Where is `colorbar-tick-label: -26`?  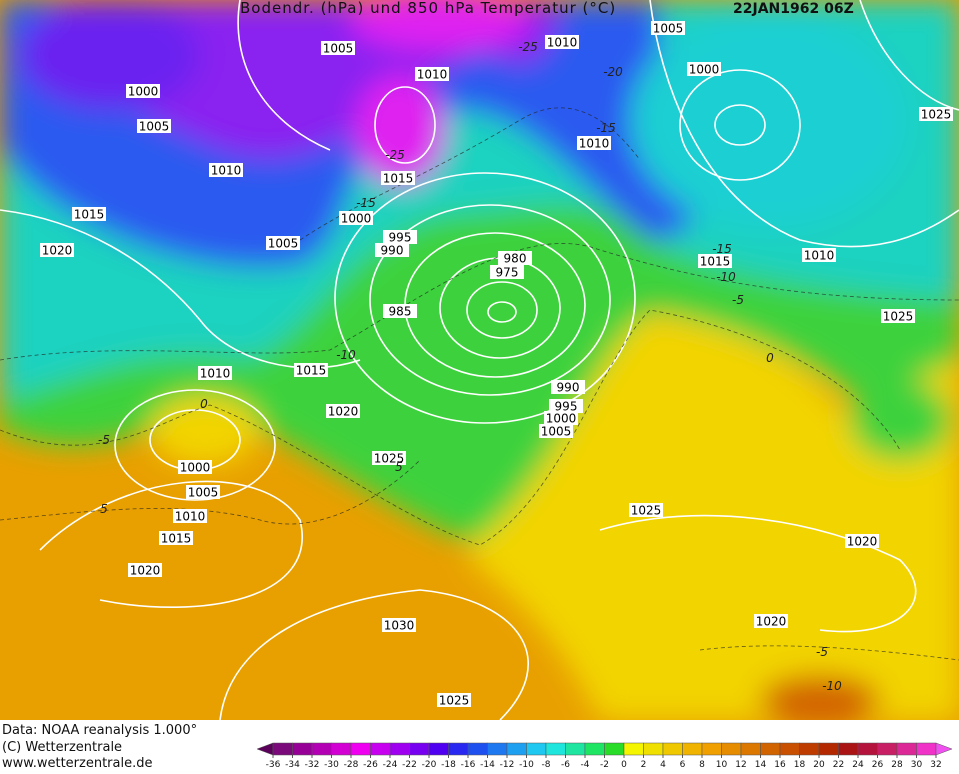 colorbar-tick-label: -26 is located at coordinates (370, 765).